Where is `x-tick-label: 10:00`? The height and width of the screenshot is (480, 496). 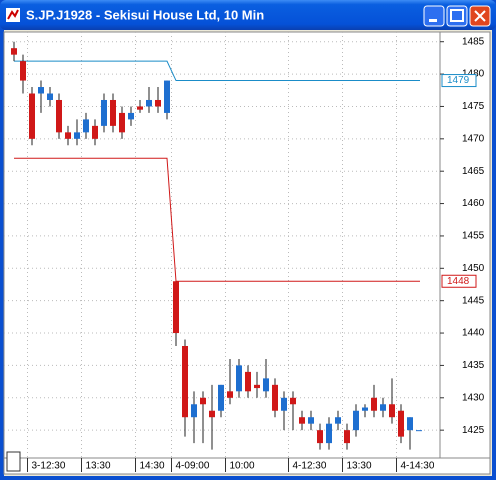
x-tick-label: 10:00 is located at coordinates (242, 466).